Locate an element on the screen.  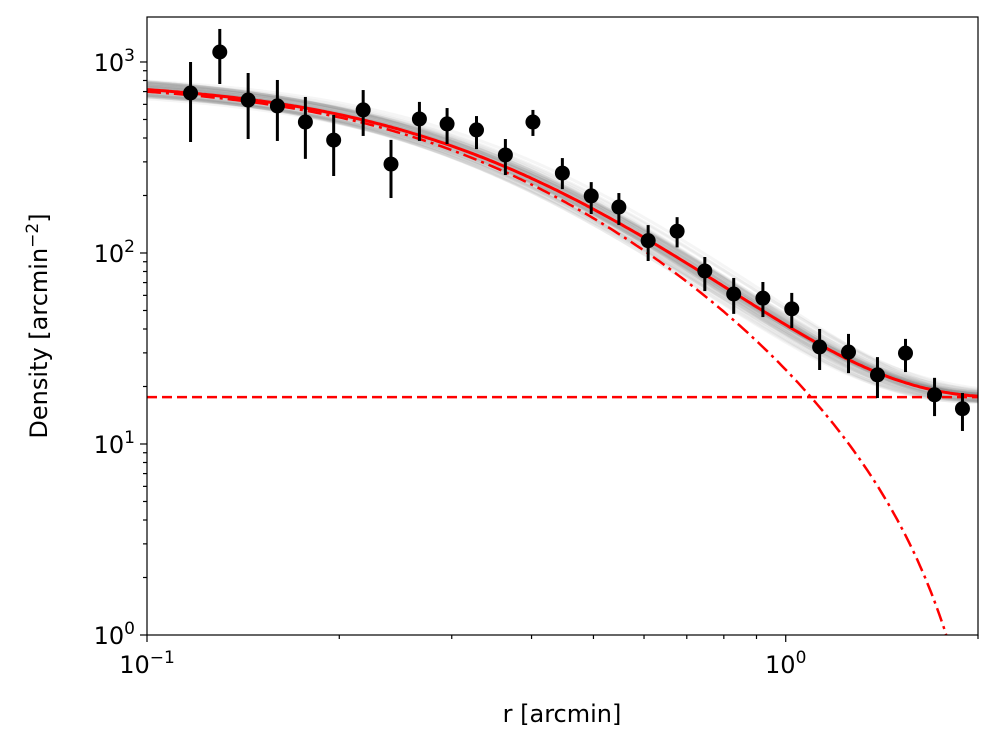
x-tick-label: 10⁻¹ is located at coordinates (147, 663).